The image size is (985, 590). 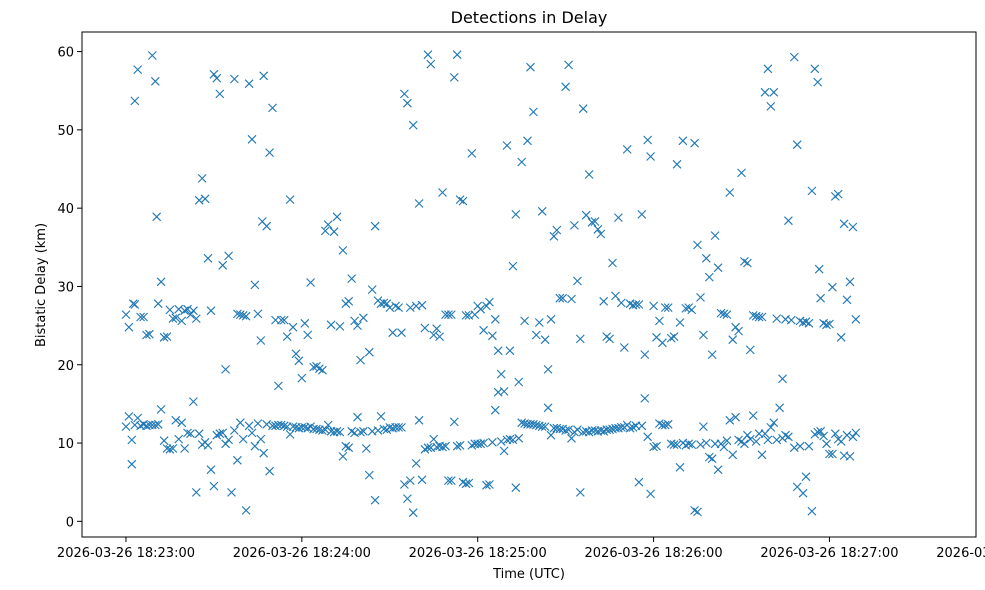 I want to click on x-tick-label: 2026-03-26 18:23:00, so click(x=126, y=553).